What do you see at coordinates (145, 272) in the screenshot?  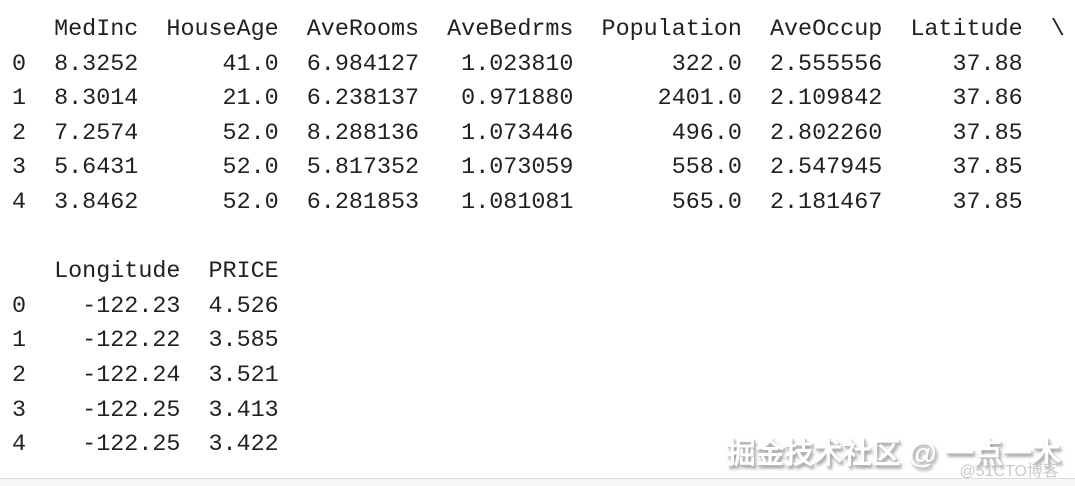 I see `df-header-row: Longitude PRICE` at bounding box center [145, 272].